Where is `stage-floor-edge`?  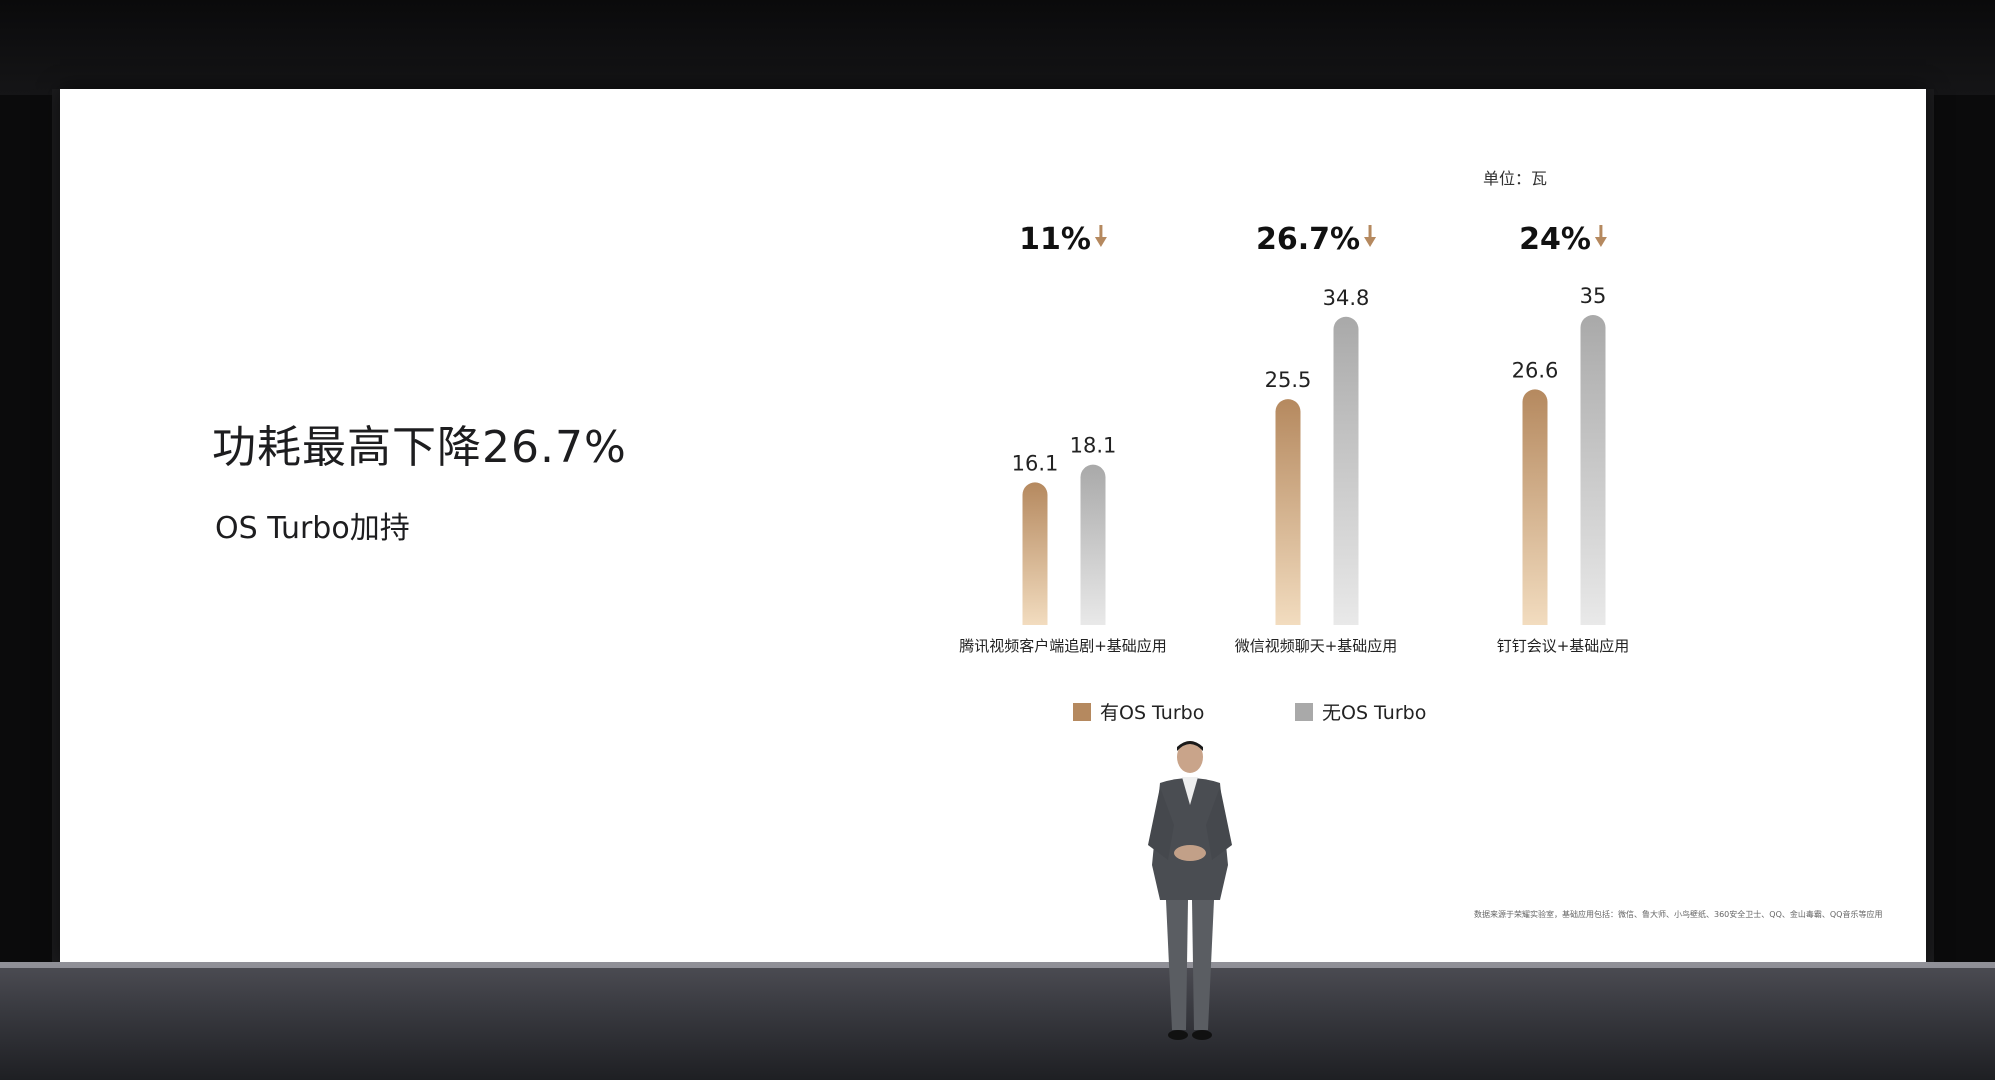
stage-floor-edge is located at coordinates (997, 965).